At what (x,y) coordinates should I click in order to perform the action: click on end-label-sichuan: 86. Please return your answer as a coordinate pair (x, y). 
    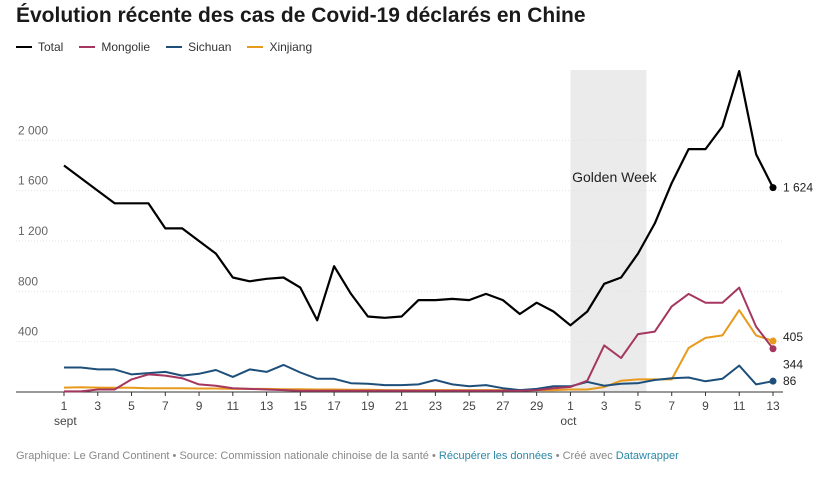
    Looking at the image, I should click on (790, 381).